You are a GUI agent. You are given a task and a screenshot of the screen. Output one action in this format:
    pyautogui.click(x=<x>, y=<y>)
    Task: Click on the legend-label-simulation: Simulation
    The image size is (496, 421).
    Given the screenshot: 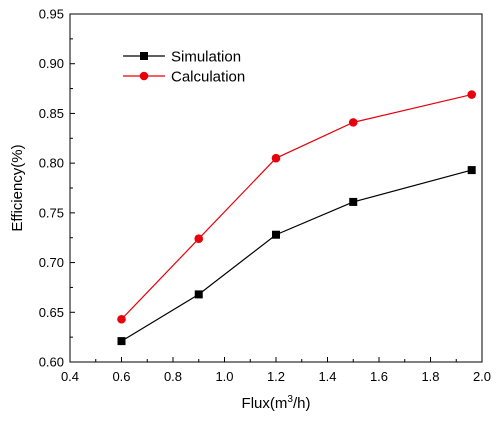 What is the action you would take?
    pyautogui.click(x=206, y=57)
    